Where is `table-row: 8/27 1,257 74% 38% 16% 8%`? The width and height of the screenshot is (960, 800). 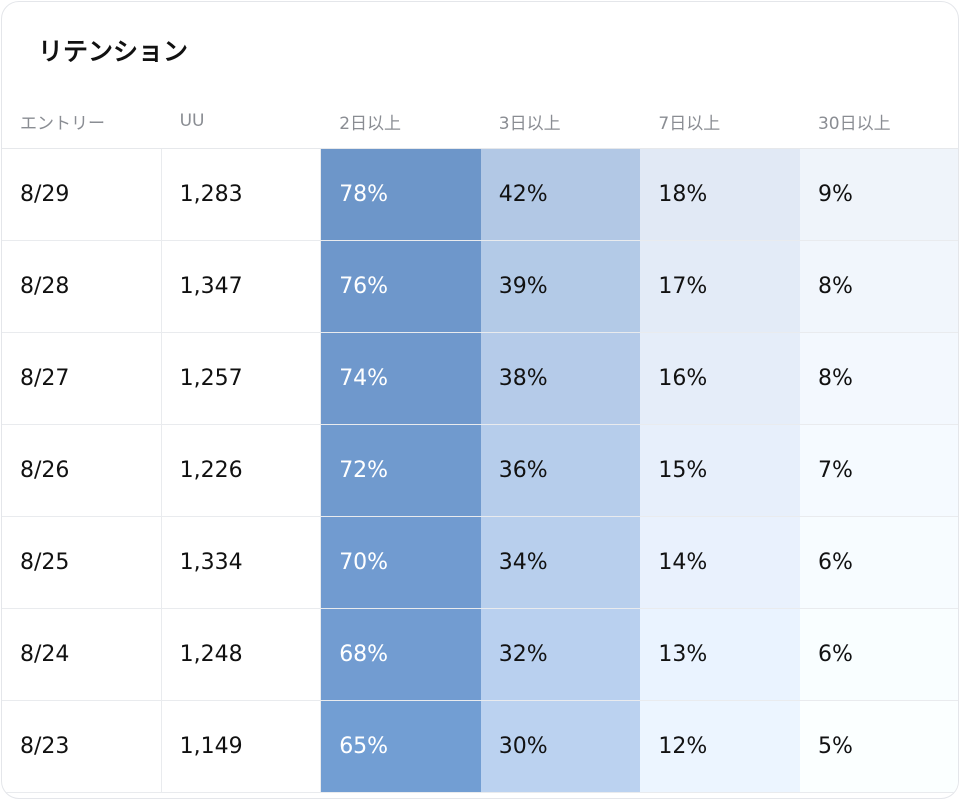 table-row: 8/27 1,257 74% 38% 16% 8% is located at coordinates (480, 379).